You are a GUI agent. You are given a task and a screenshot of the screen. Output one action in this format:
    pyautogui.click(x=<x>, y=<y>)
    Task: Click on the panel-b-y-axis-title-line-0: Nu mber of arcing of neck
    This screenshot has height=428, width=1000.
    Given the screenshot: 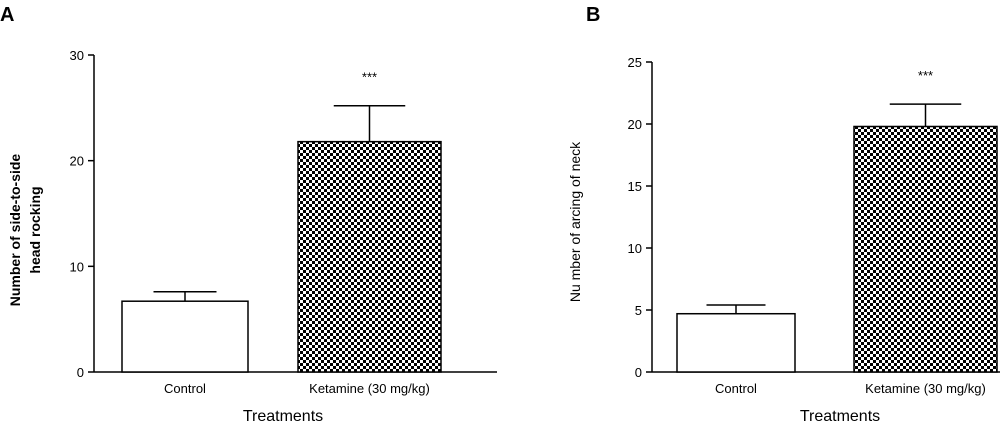 What is the action you would take?
    pyautogui.click(x=575, y=221)
    